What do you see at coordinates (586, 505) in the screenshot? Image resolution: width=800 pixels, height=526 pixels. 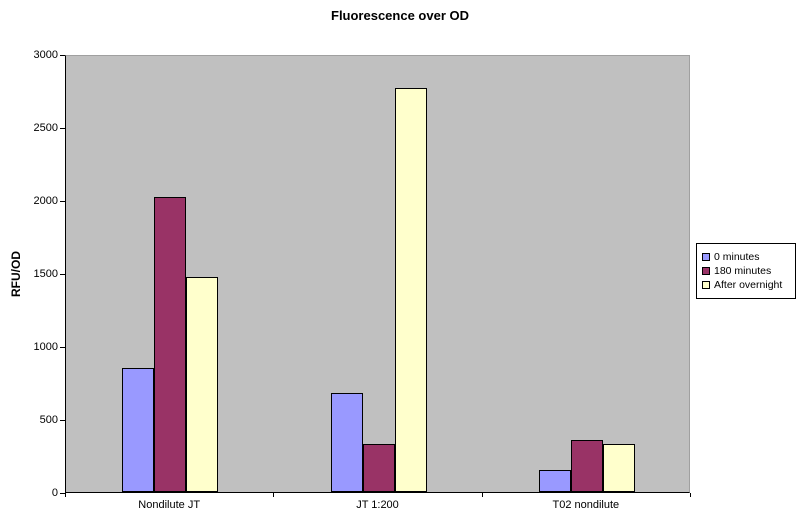 I see `x-tick-label: T02 nondilute` at bounding box center [586, 505].